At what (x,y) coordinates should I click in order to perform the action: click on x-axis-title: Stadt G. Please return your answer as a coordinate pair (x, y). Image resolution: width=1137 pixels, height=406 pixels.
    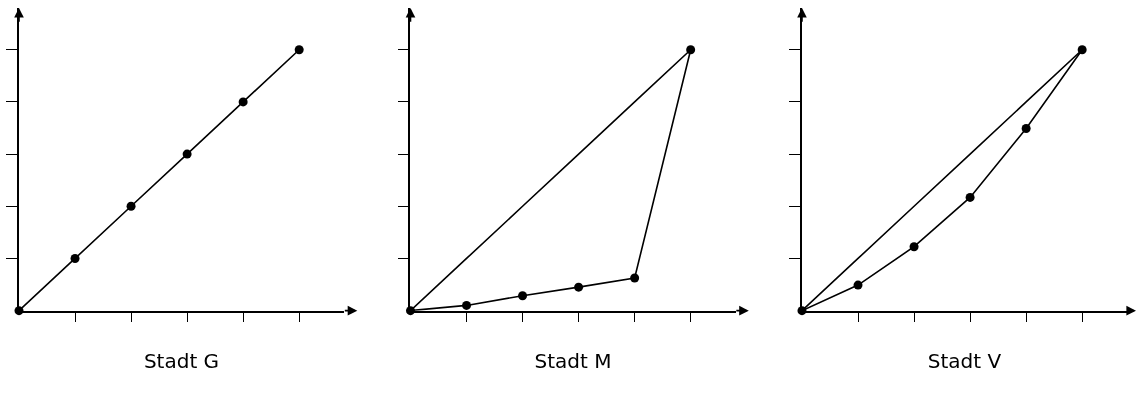
    Looking at the image, I should click on (181, 360).